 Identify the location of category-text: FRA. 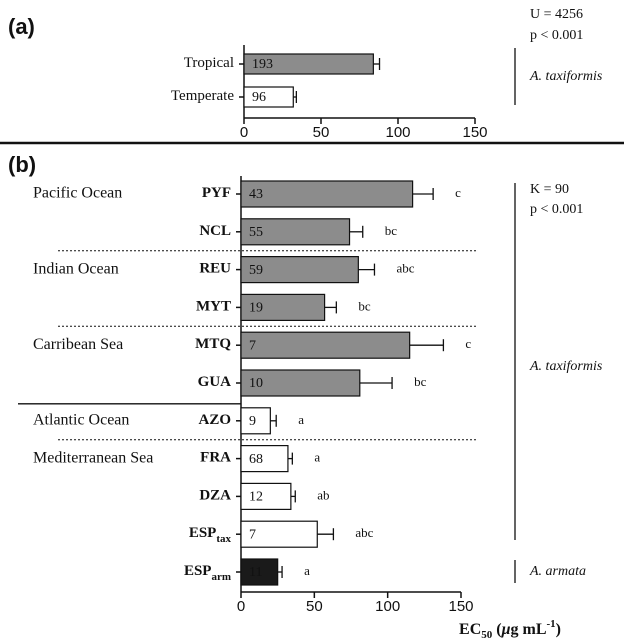
(215, 458).